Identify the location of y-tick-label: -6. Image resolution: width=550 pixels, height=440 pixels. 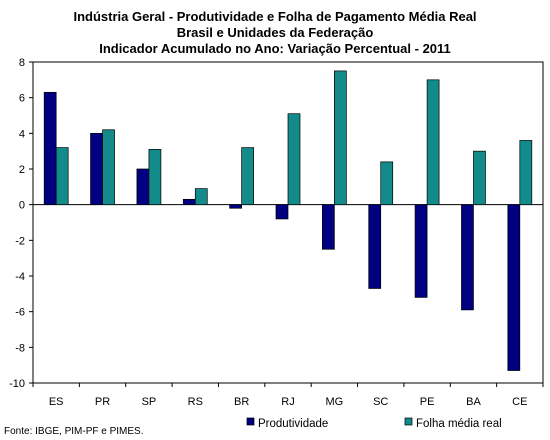
(20, 313).